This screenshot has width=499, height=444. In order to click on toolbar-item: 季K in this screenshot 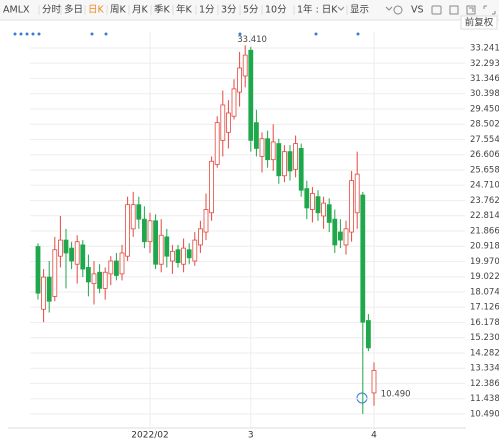, I will do `click(162, 10)`.